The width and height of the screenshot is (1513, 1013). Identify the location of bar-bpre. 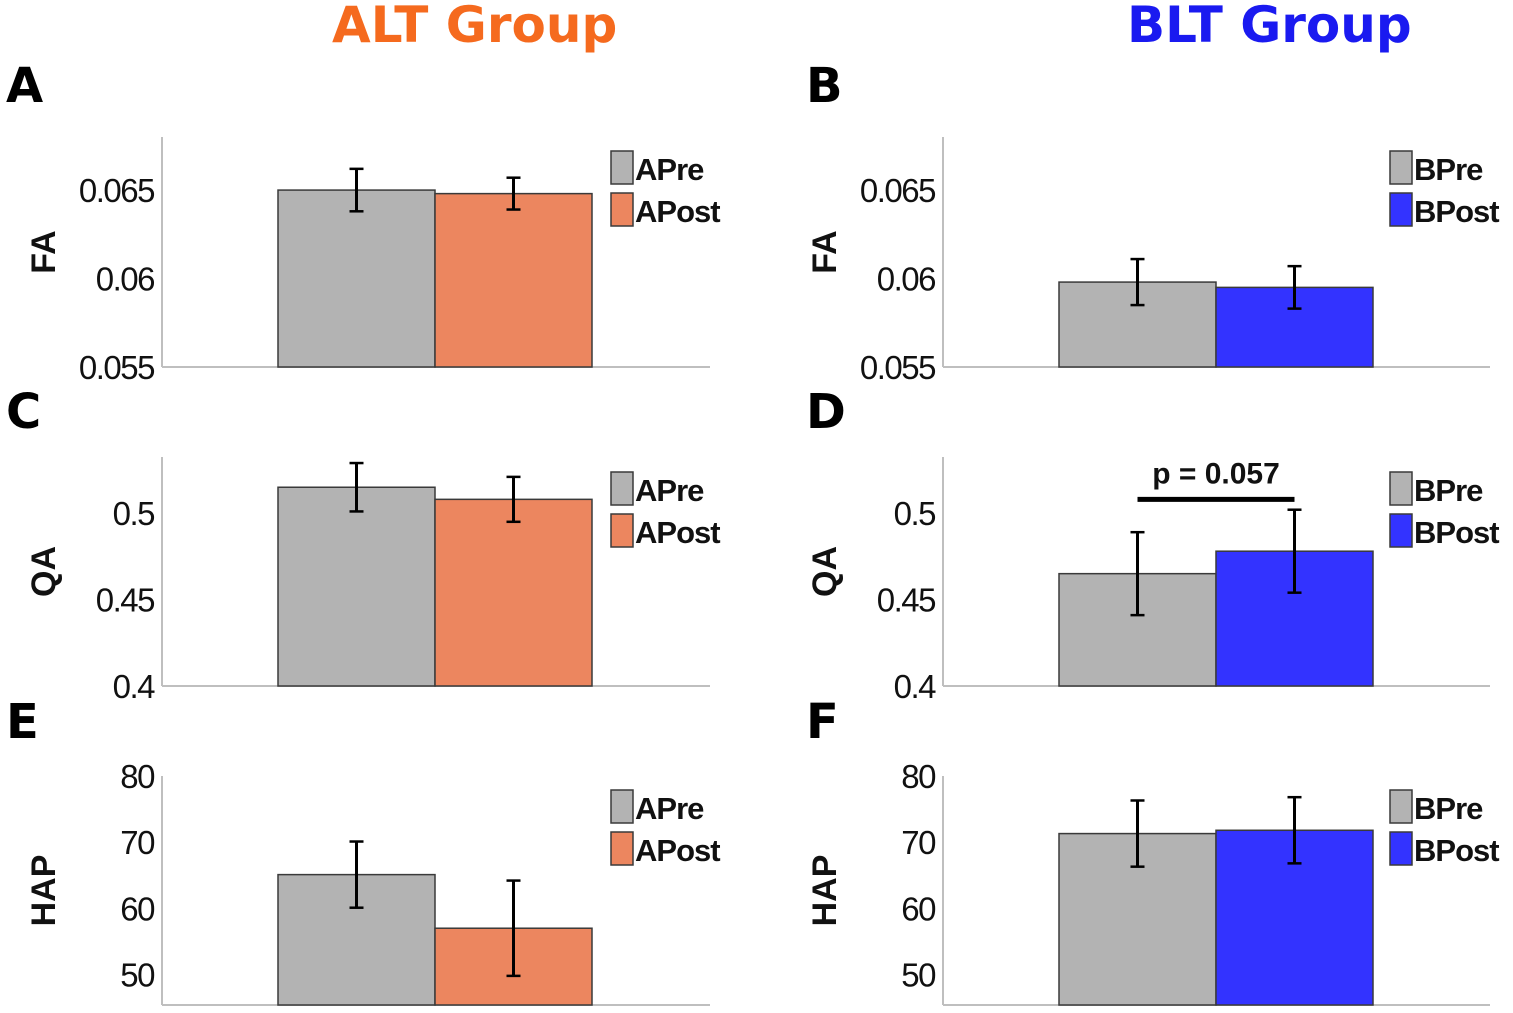
(1137, 629).